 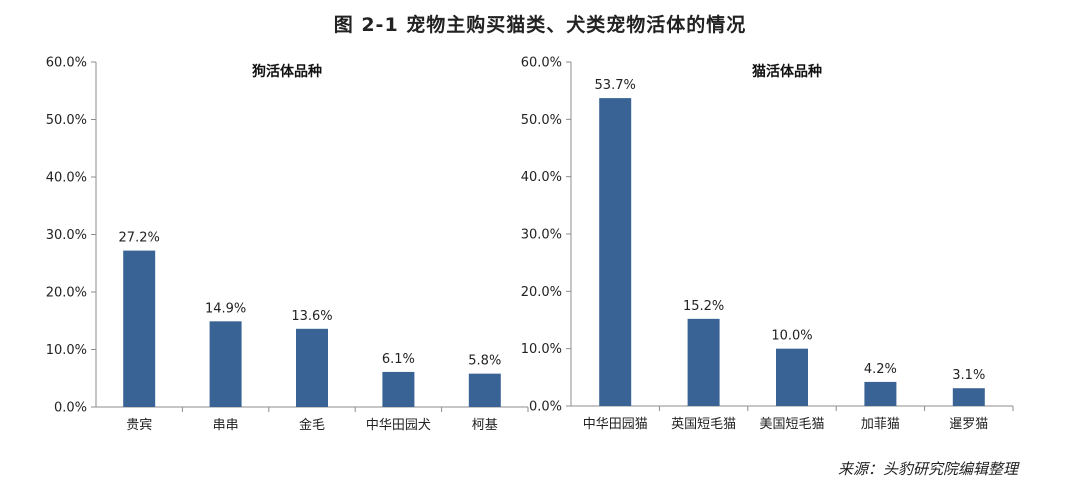 I want to click on dog-chart-category-label: 贵宾, so click(x=139, y=425).